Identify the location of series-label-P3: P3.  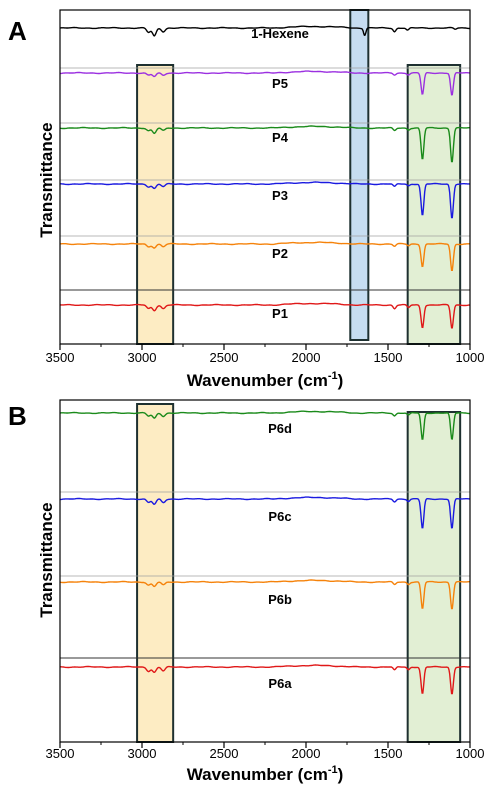
(280, 195).